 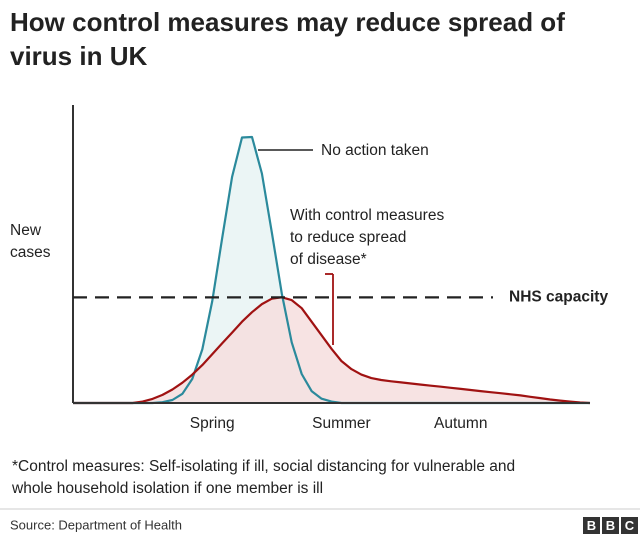 I want to click on annotation: to reduce spread, so click(x=348, y=237).